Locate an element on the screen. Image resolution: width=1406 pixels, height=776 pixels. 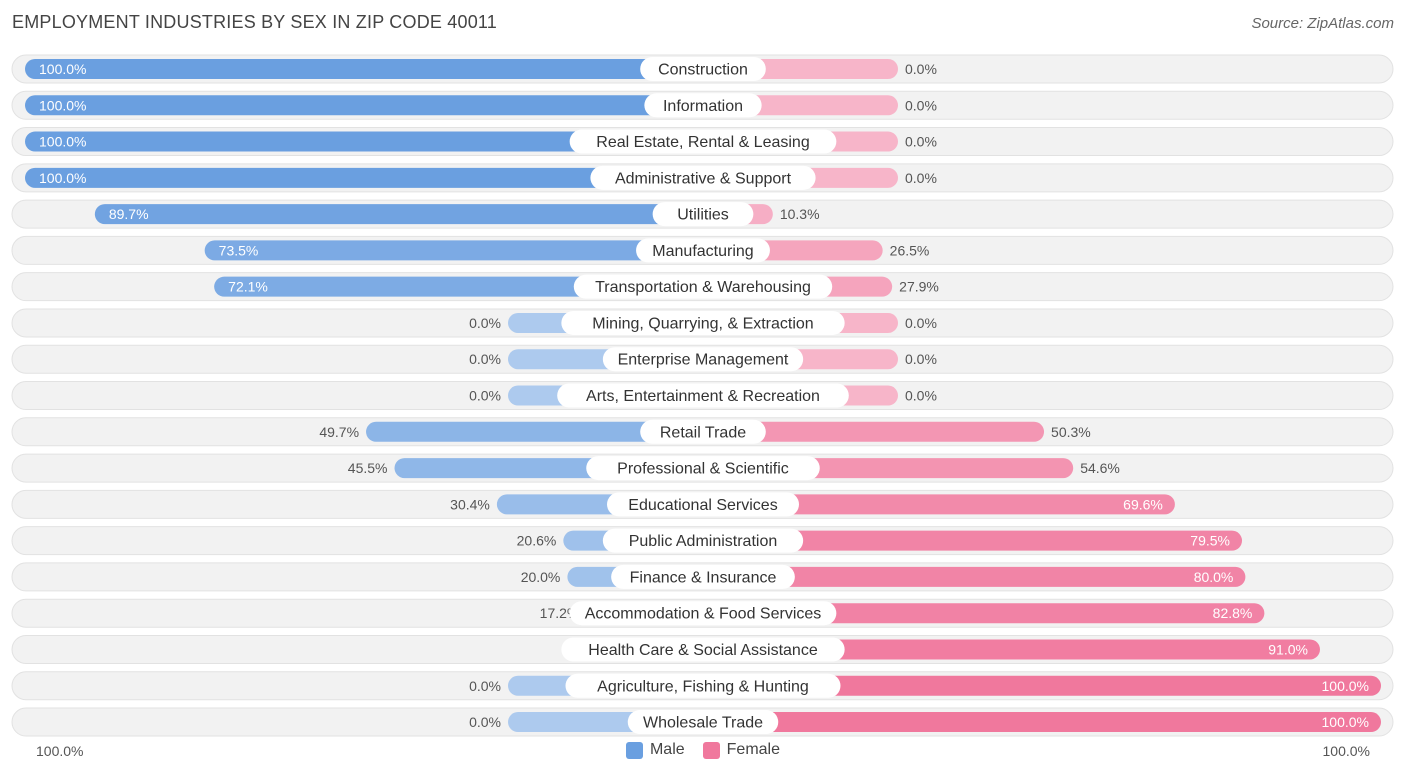
category-label: Transportation & Warehousing is located at coordinates (703, 287).